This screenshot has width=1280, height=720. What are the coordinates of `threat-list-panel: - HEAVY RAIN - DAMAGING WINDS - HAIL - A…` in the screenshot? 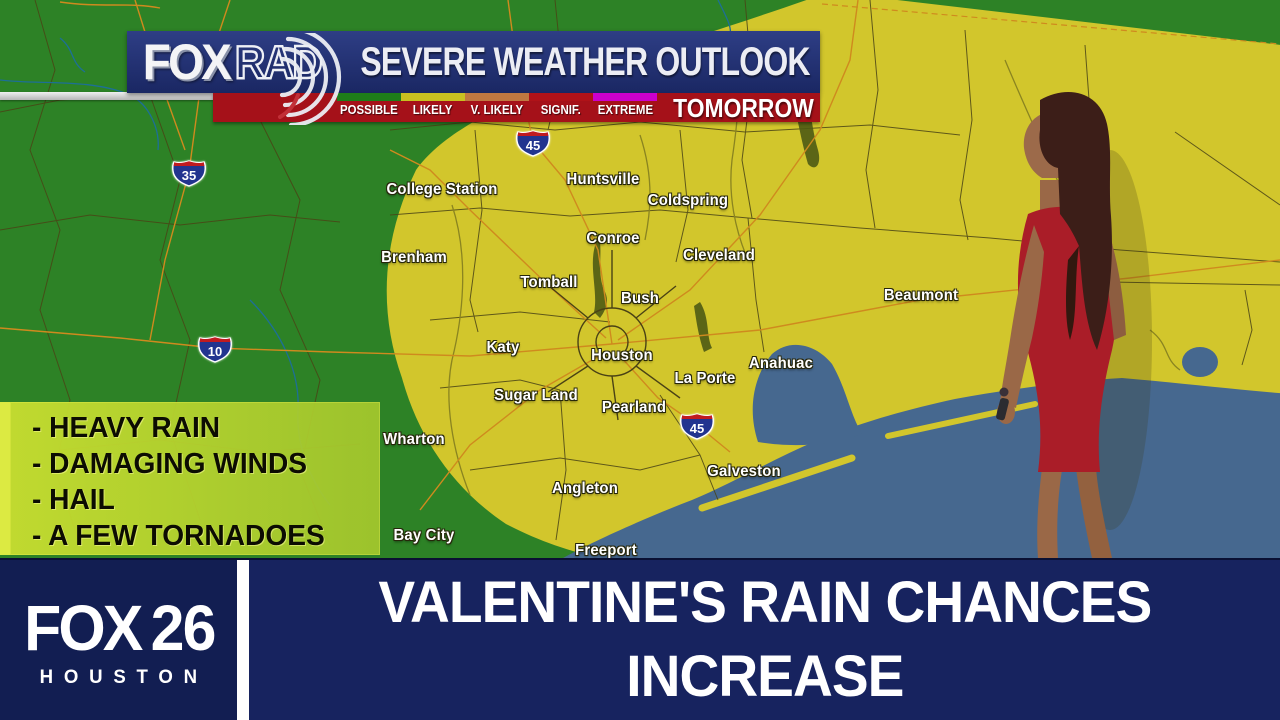 It's located at (195, 478).